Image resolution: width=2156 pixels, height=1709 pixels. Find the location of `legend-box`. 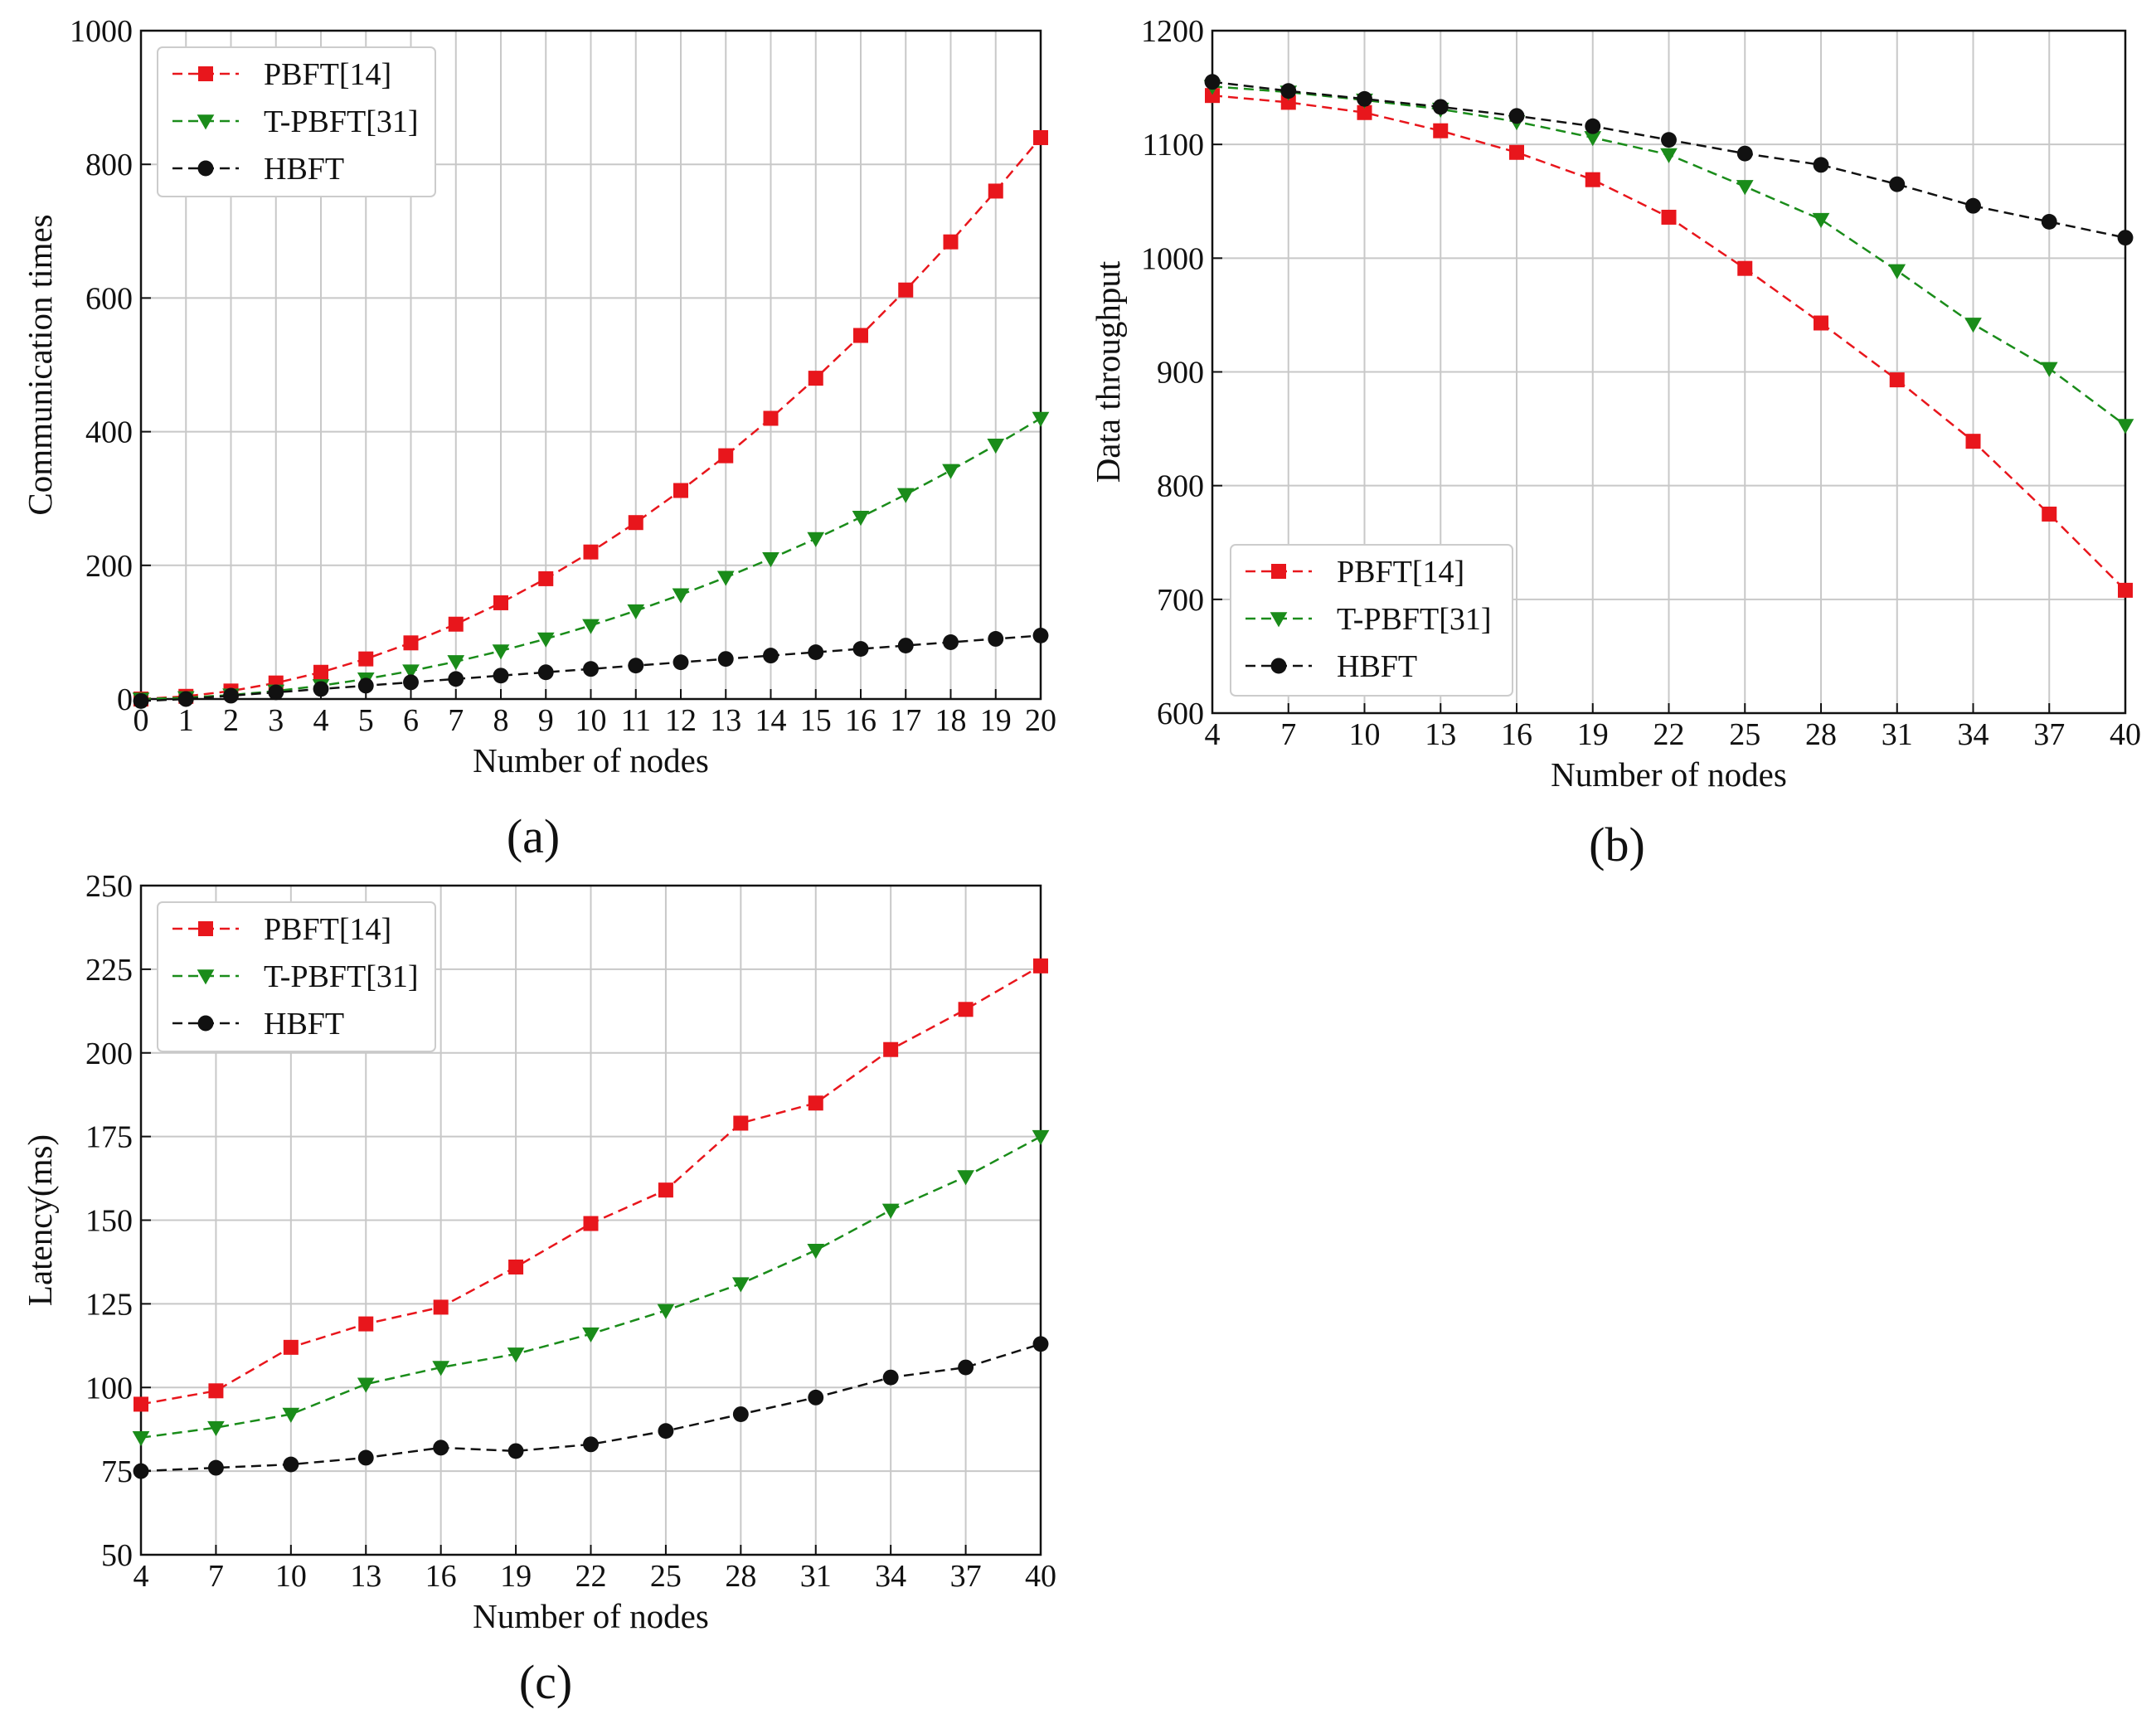

legend-box is located at coordinates (296, 122).